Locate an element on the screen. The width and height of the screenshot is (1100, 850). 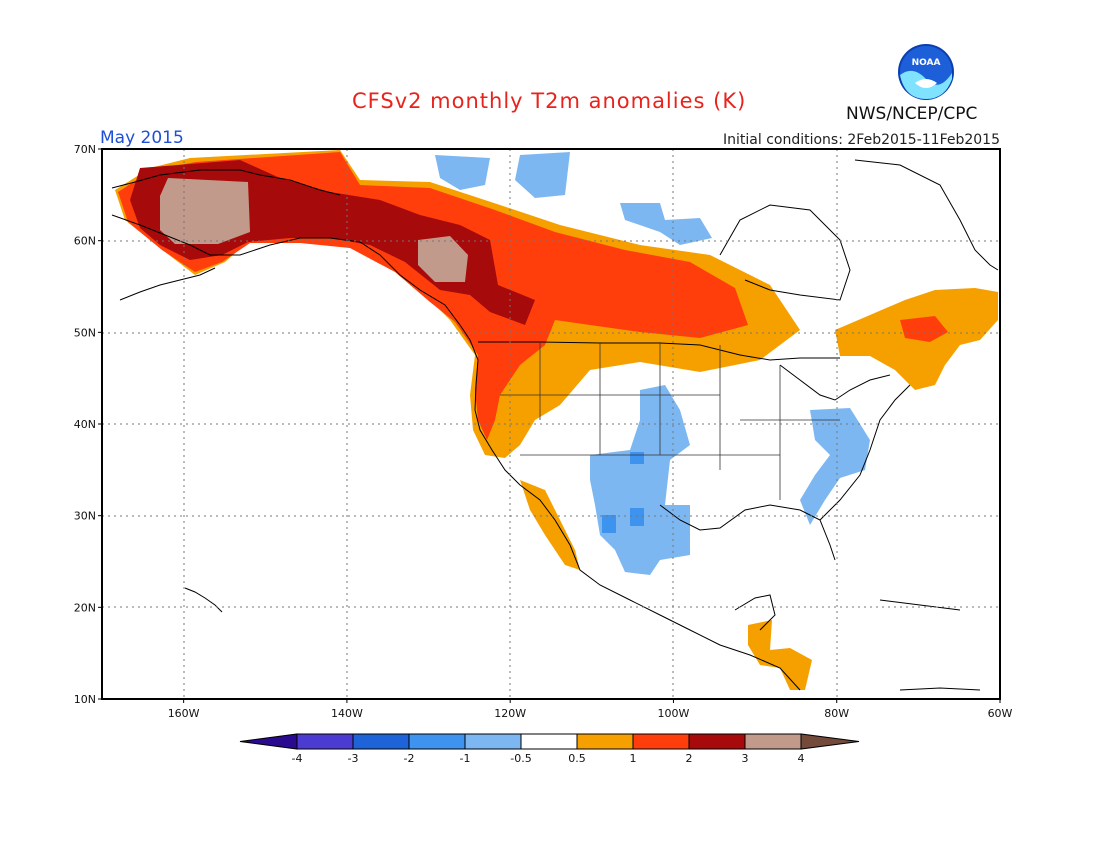
hawaii is located at coordinates (203, 600).